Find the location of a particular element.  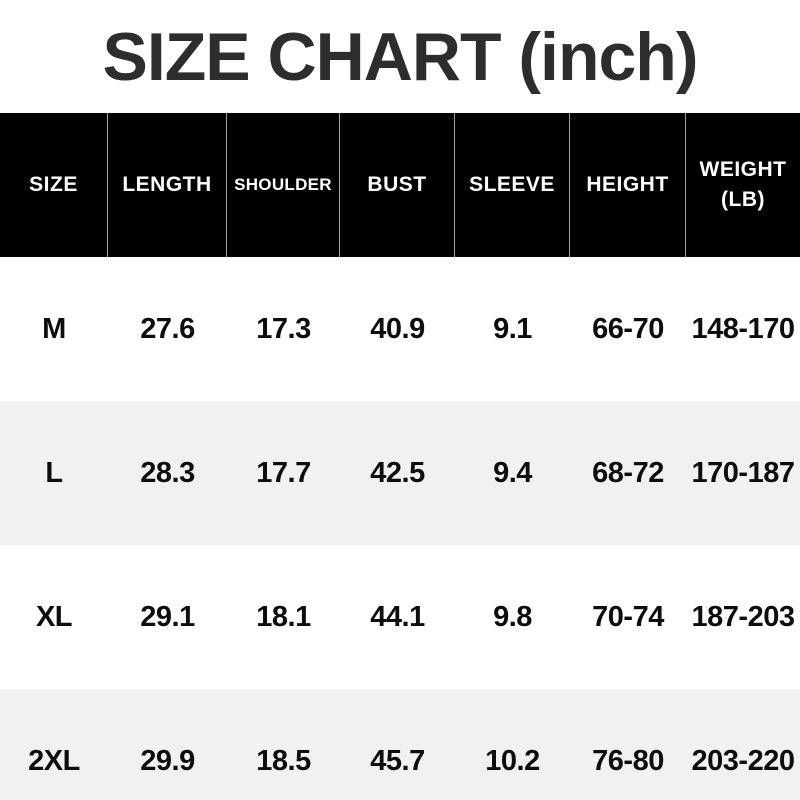

header-cell-shoulder: SHOULDER is located at coordinates (283, 185).